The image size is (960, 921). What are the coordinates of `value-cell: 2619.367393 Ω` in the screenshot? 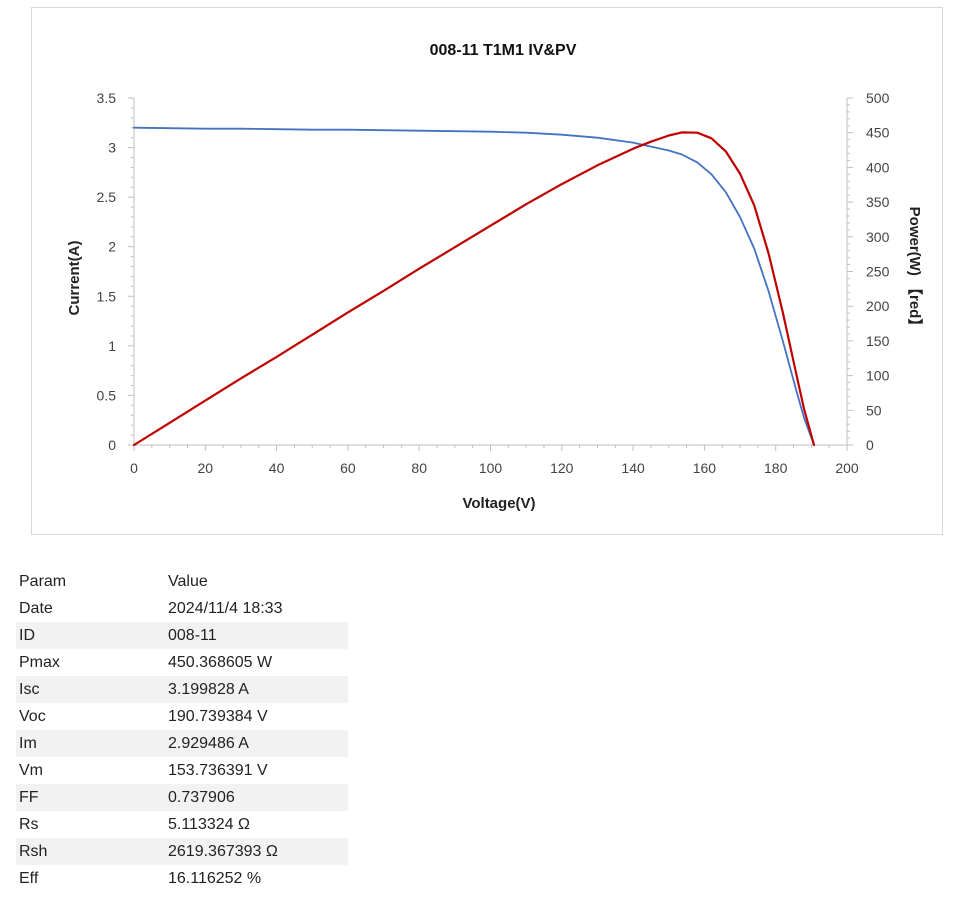 It's located at (256, 851).